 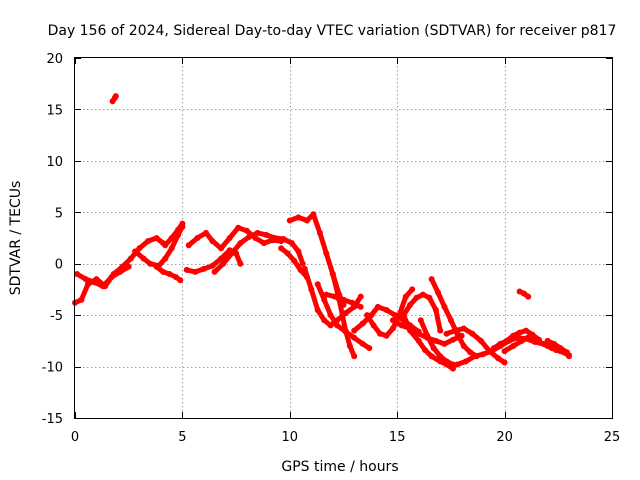 I want to click on y-tick-label: 5, so click(x=59, y=213).